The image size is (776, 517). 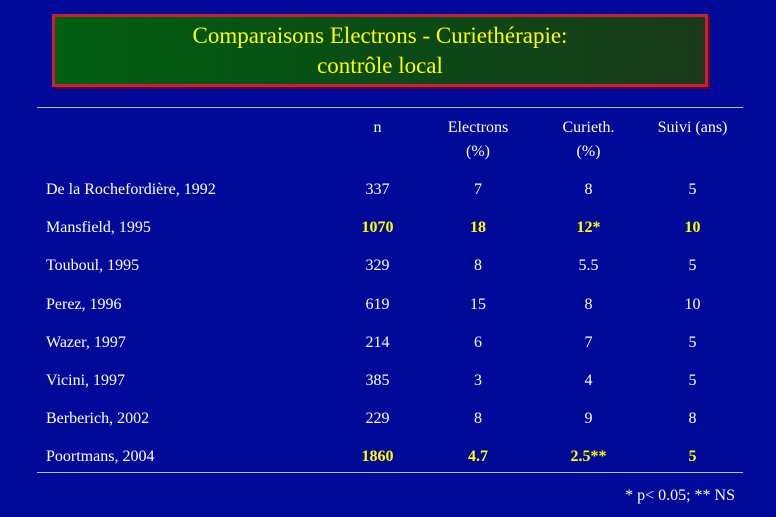 I want to click on curieth-cell: 7, so click(x=588, y=342).